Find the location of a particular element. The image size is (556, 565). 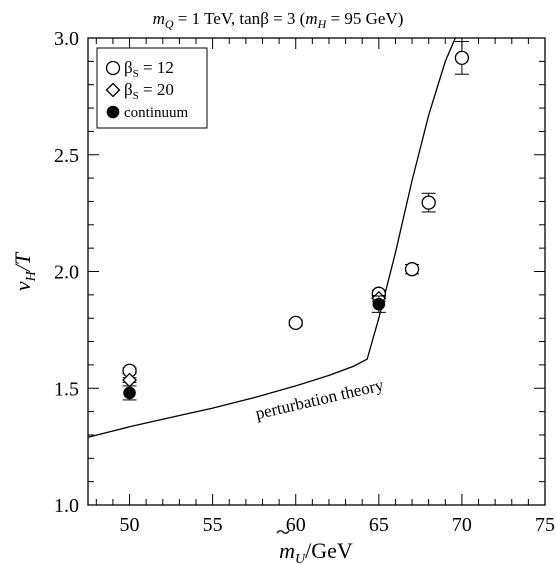

title-text: mQ = 1 TeV, tanβ = 3 (mH = 95 GeV) is located at coordinates (278, 20).